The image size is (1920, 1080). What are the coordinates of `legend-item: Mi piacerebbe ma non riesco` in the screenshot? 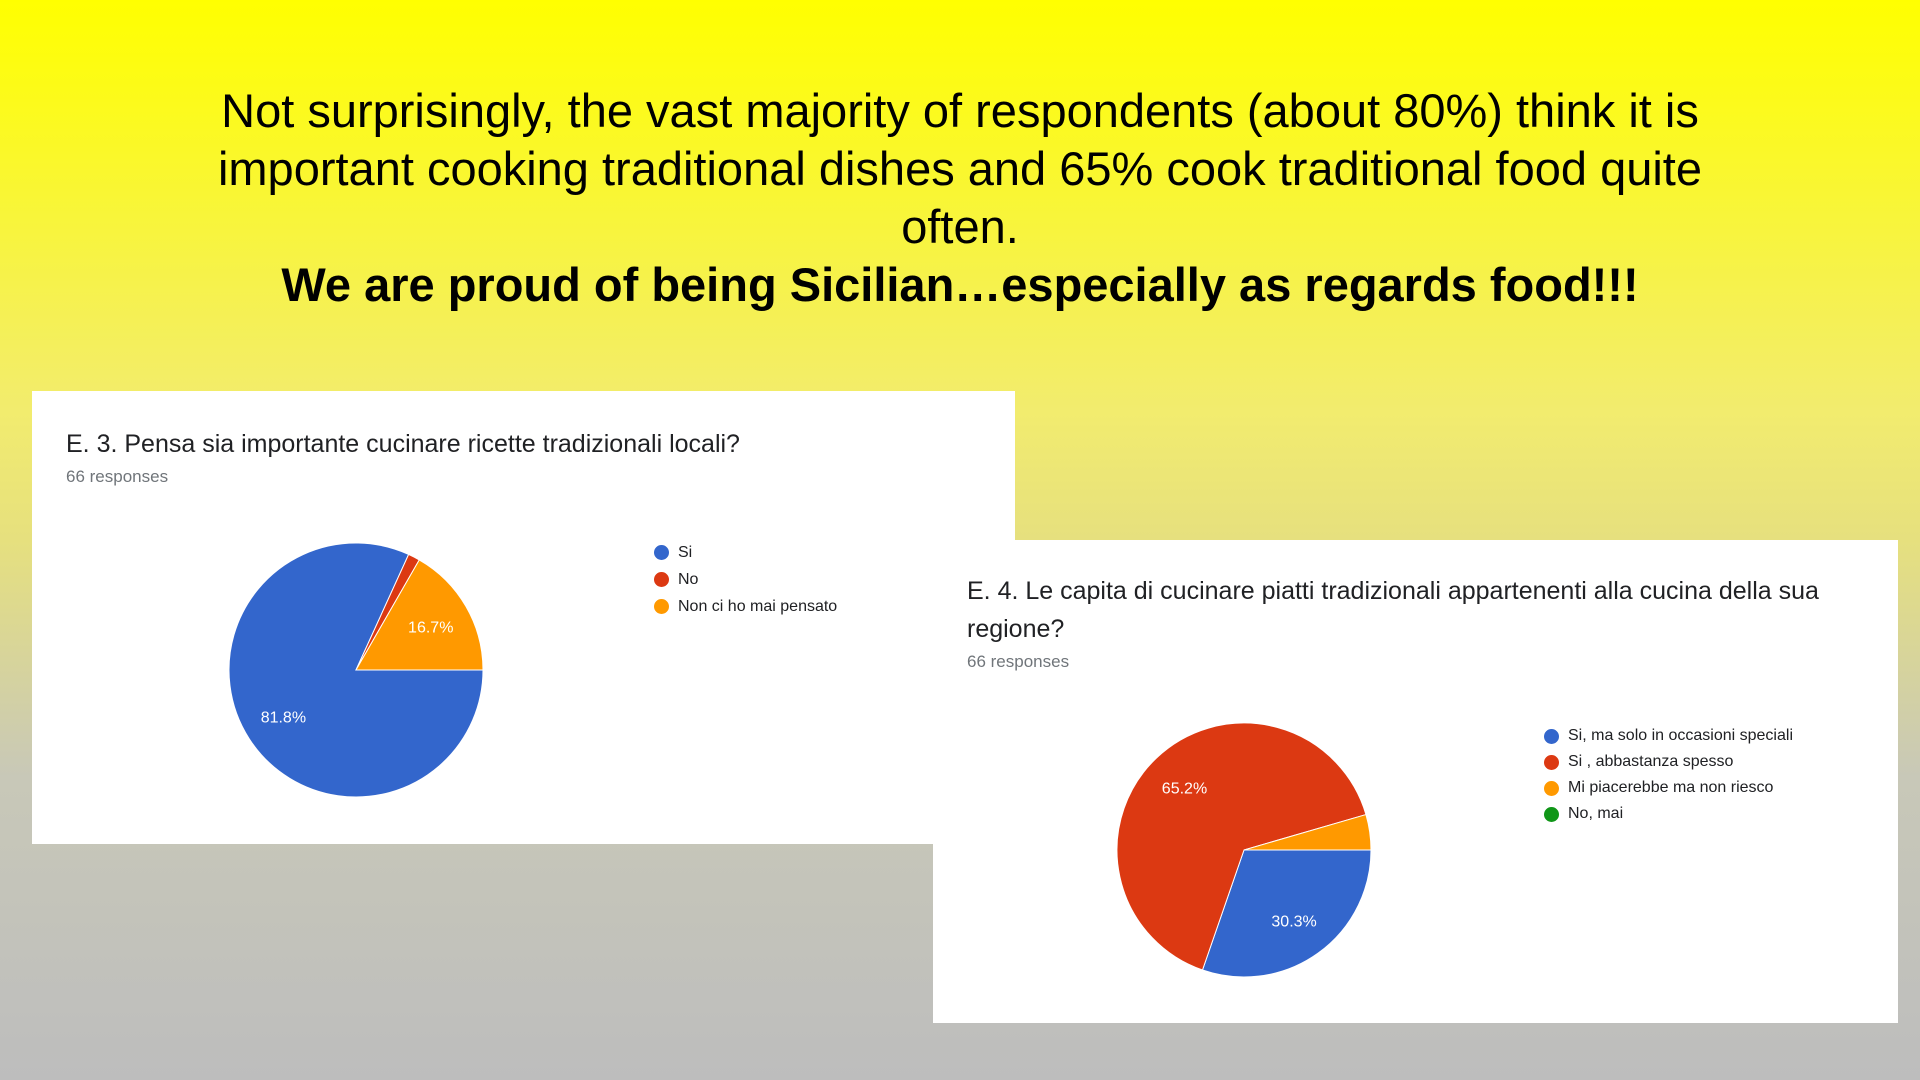 It's located at (1668, 788).